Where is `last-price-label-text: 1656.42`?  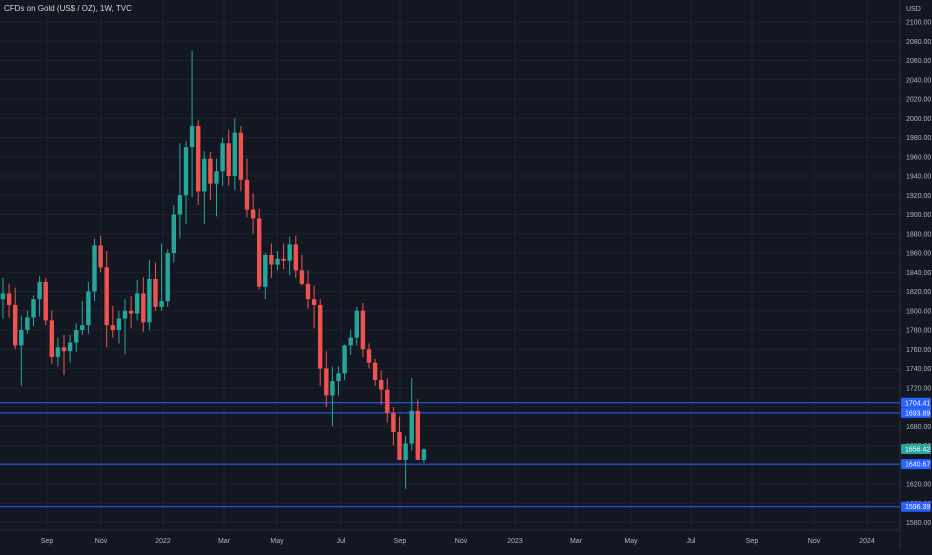 last-price-label-text: 1656.42 is located at coordinates (917, 449).